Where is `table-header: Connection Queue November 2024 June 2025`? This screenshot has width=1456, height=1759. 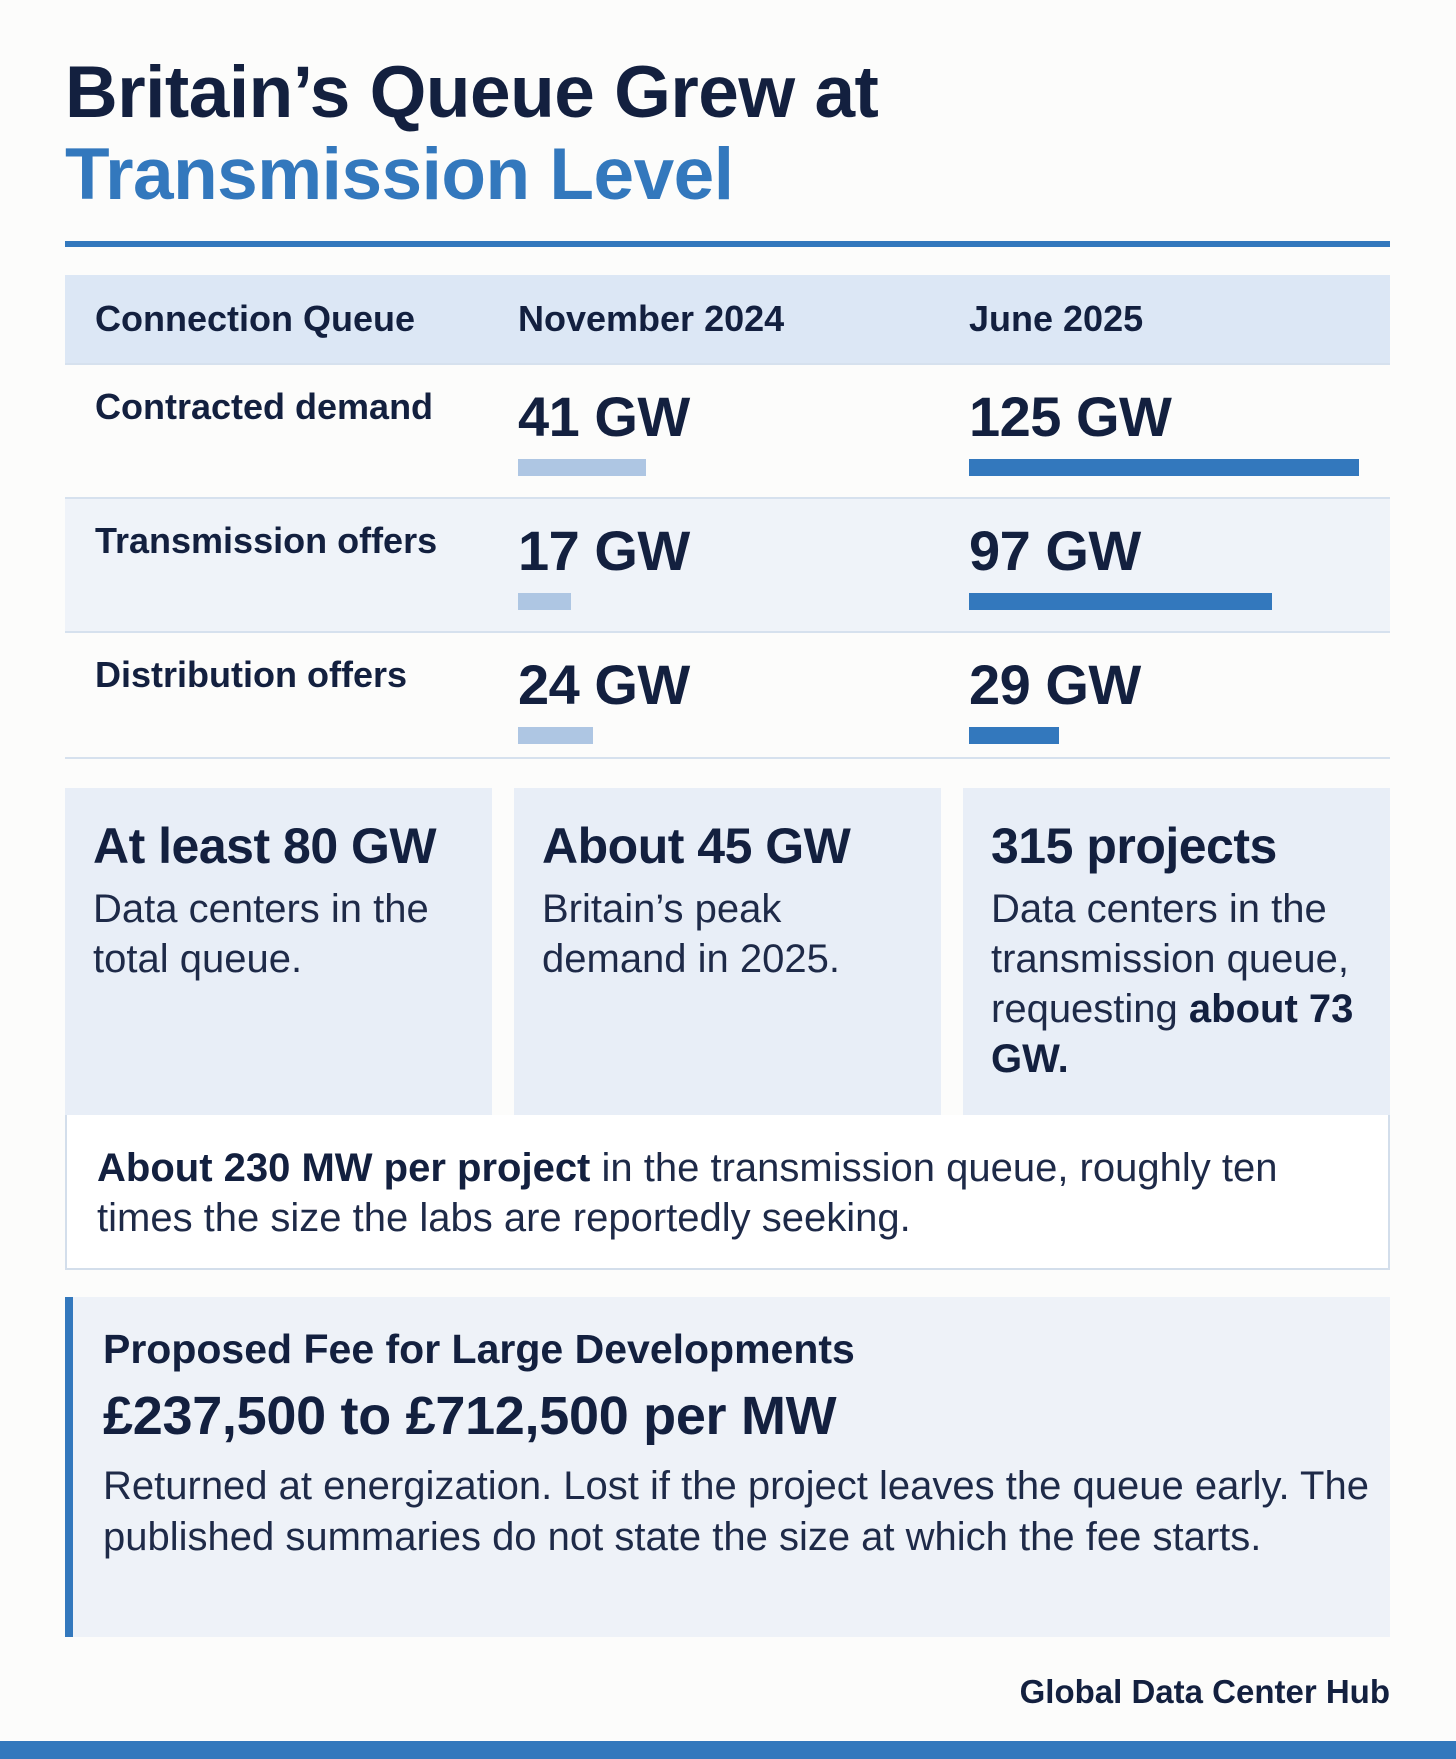 table-header: Connection Queue November 2024 June 2025 is located at coordinates (727, 319).